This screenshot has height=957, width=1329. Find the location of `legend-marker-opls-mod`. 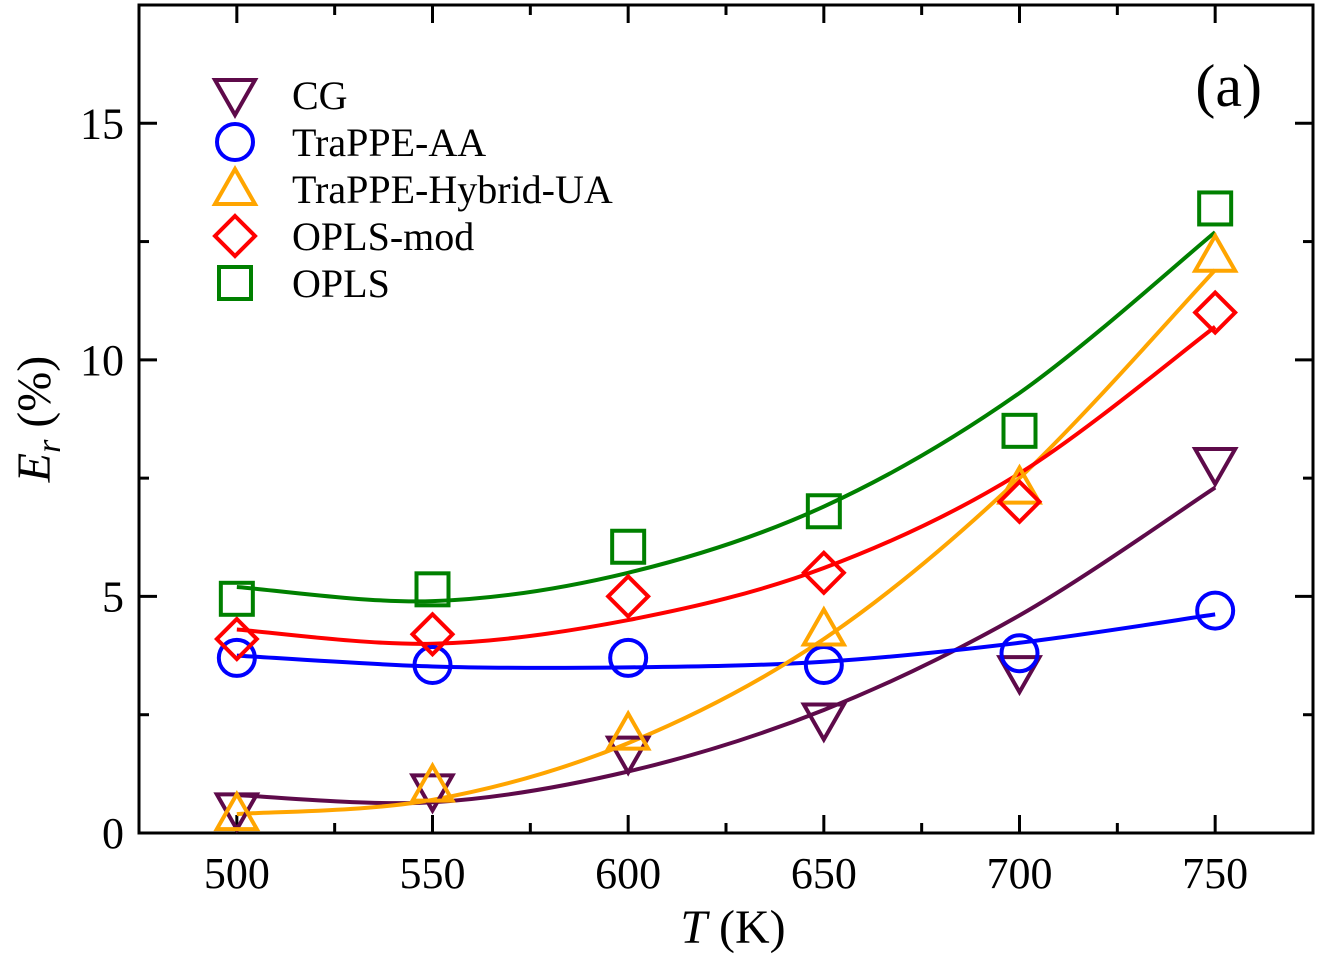

legend-marker-opls-mod is located at coordinates (235, 236).